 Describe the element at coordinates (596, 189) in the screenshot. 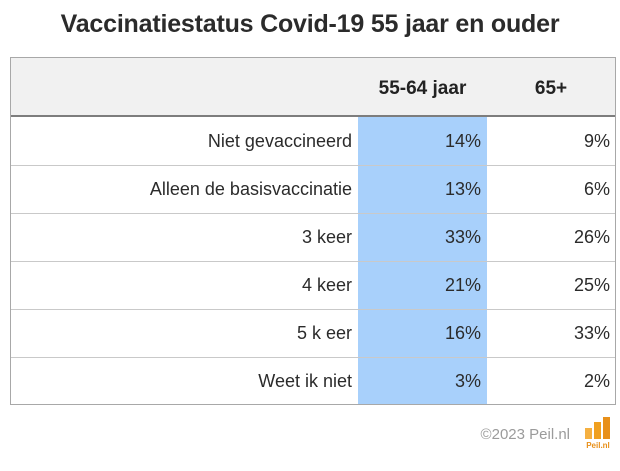

I see `cell-65-plus: 6%` at that location.